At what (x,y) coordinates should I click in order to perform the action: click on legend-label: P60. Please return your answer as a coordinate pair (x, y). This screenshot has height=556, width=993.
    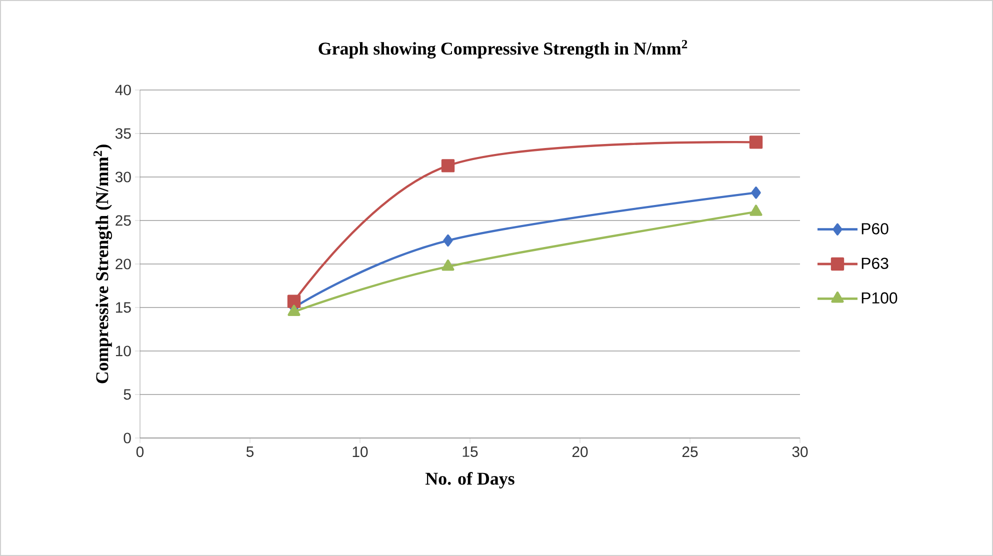
    Looking at the image, I should click on (875, 228).